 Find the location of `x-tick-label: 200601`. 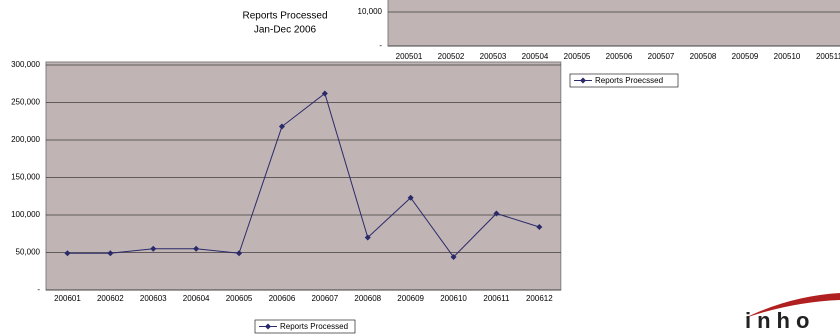

x-tick-label: 200601 is located at coordinates (67, 298).